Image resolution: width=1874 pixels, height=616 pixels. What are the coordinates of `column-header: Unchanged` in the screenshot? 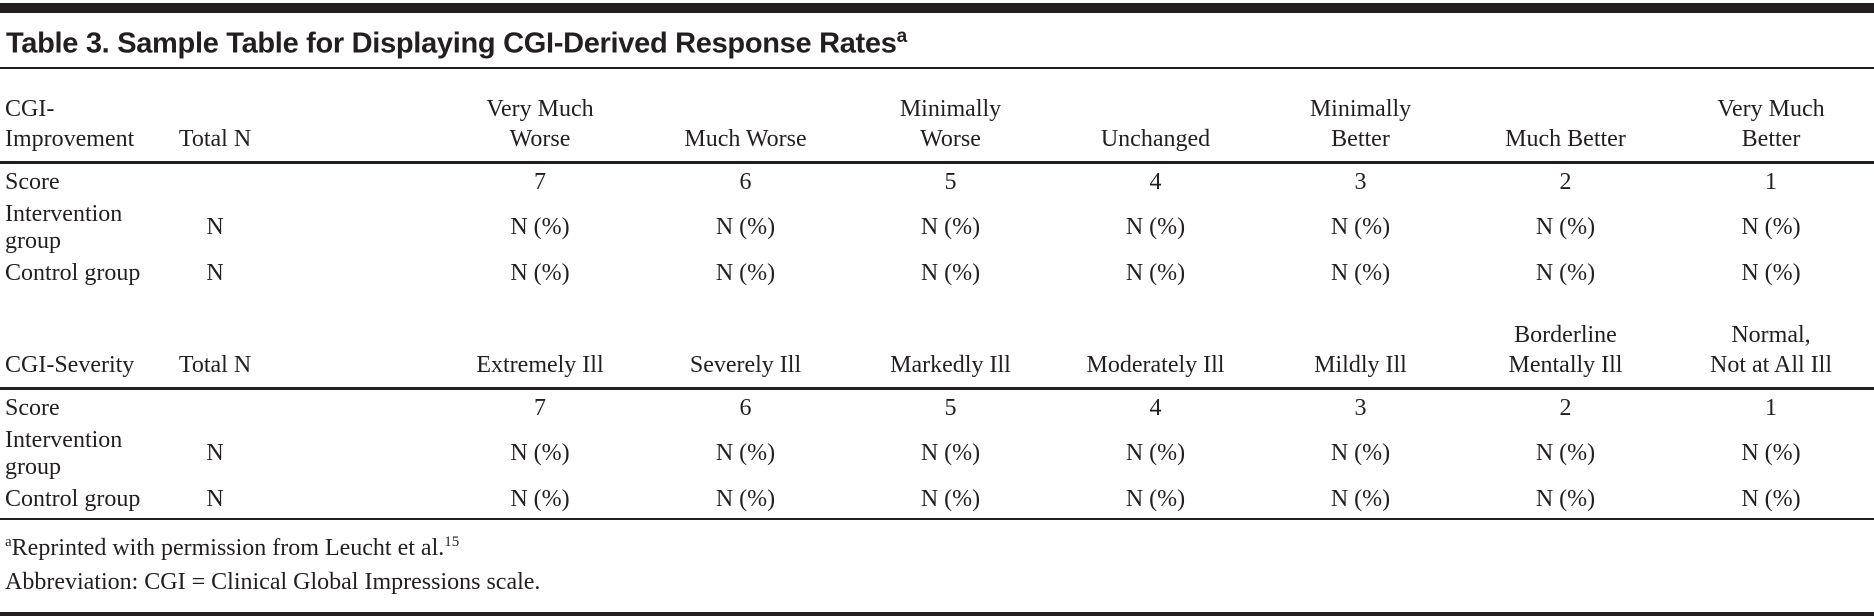 It's located at (1155, 116).